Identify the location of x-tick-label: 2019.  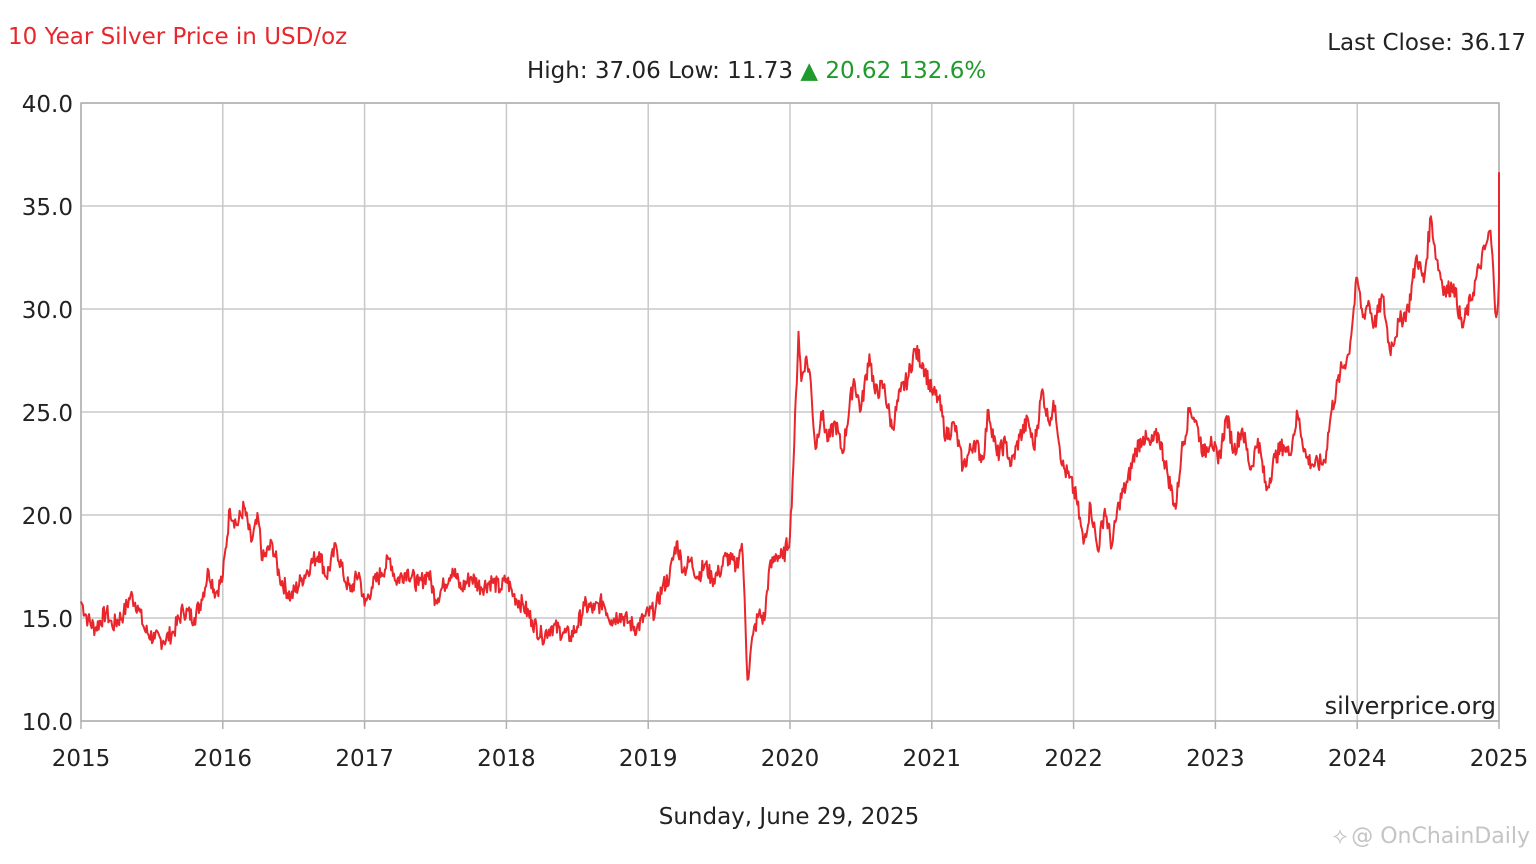
(648, 759).